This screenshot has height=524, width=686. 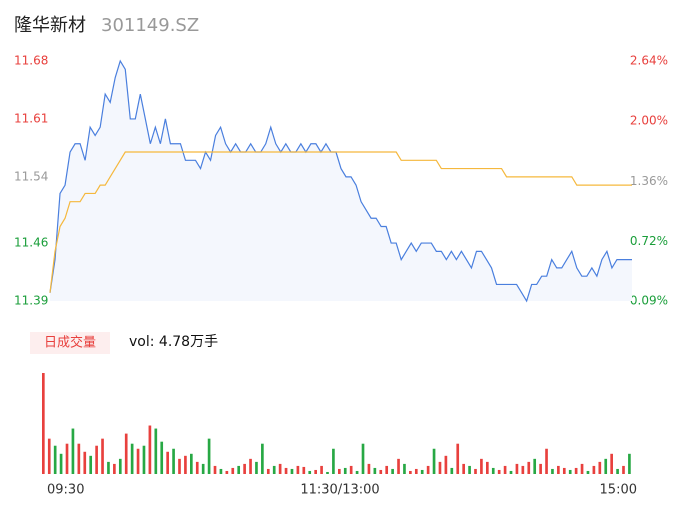 What do you see at coordinates (50, 25) in the screenshot?
I see `stock-name: 隆华新材` at bounding box center [50, 25].